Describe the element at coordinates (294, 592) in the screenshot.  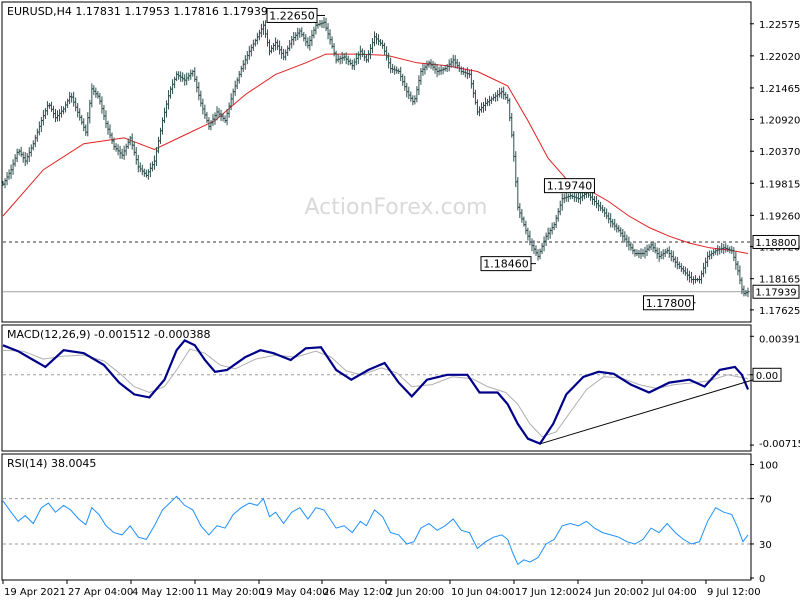
I see `x-tick-label: 19 May 04:00` at that location.